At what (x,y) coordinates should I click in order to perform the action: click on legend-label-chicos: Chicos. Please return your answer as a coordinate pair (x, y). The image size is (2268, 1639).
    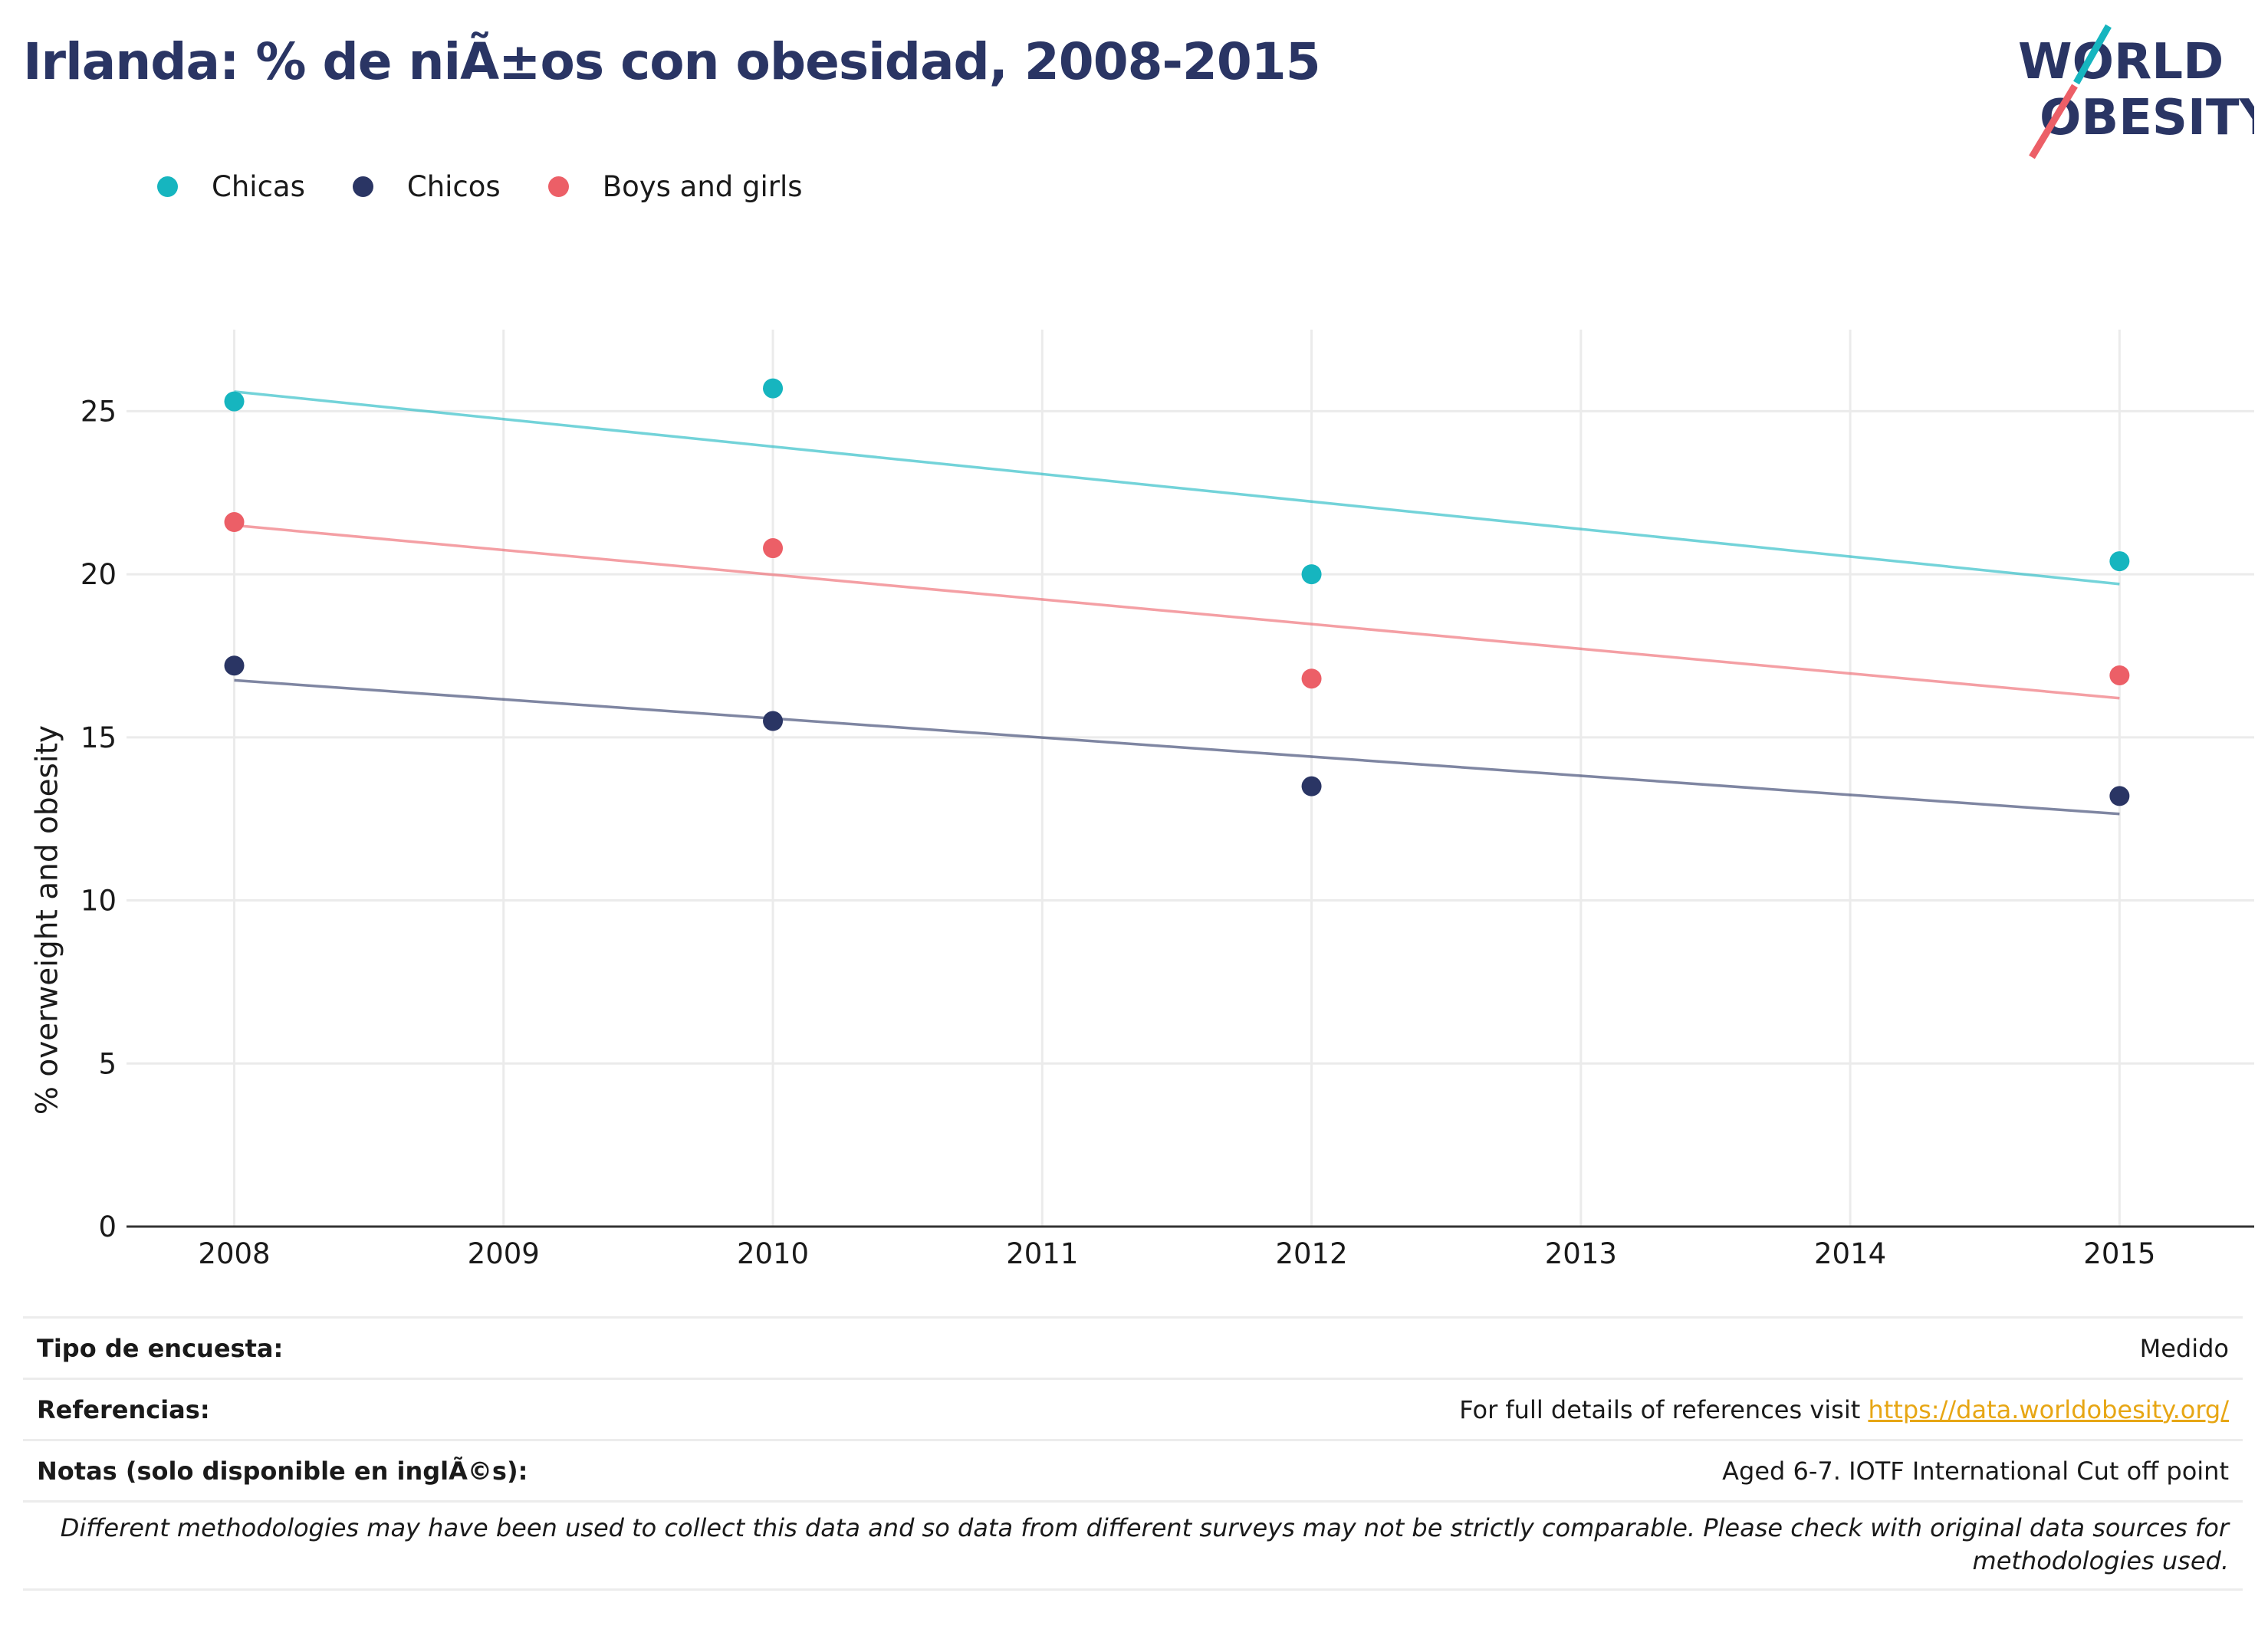
    Looking at the image, I should click on (453, 187).